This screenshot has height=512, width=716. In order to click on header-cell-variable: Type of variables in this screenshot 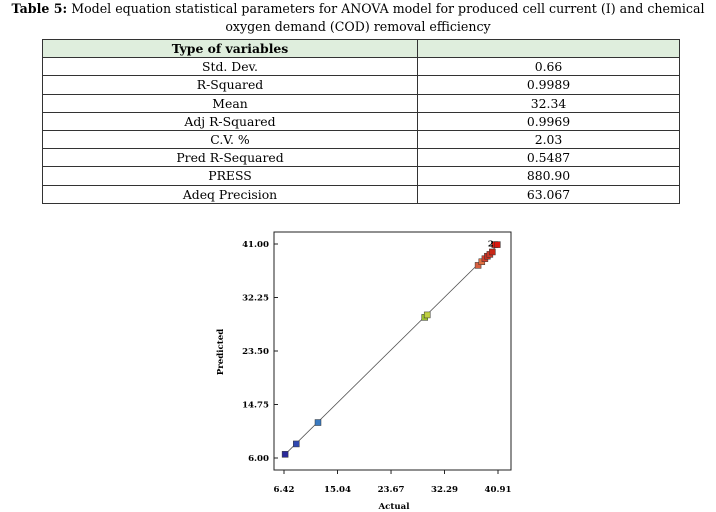, I will do `click(230, 48)`.